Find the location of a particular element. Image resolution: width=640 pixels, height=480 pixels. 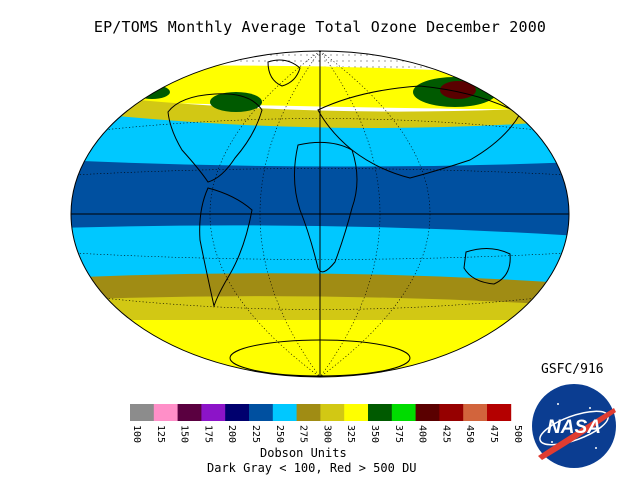

scale-tick-label: 100 is located at coordinates (136, 434).